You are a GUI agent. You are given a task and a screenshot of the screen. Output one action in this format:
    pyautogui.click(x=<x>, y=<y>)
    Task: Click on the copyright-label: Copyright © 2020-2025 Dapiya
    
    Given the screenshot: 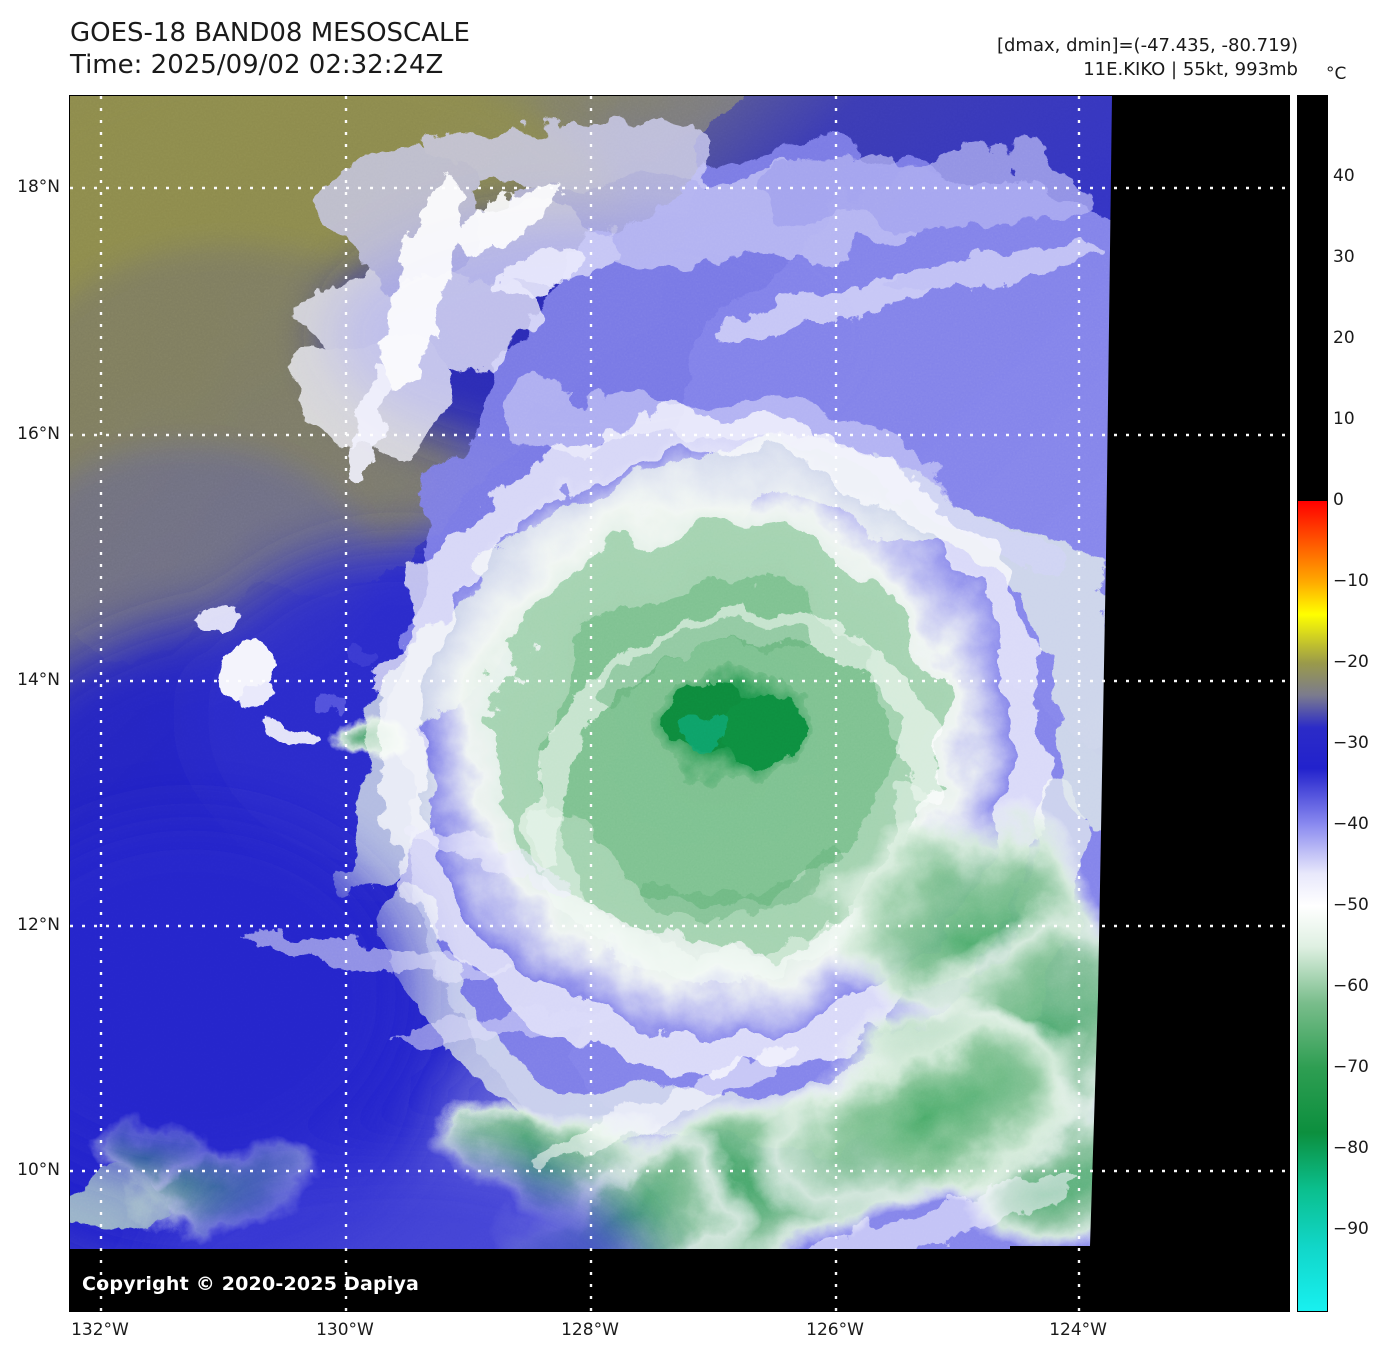 What is the action you would take?
    pyautogui.click(x=251, y=1284)
    